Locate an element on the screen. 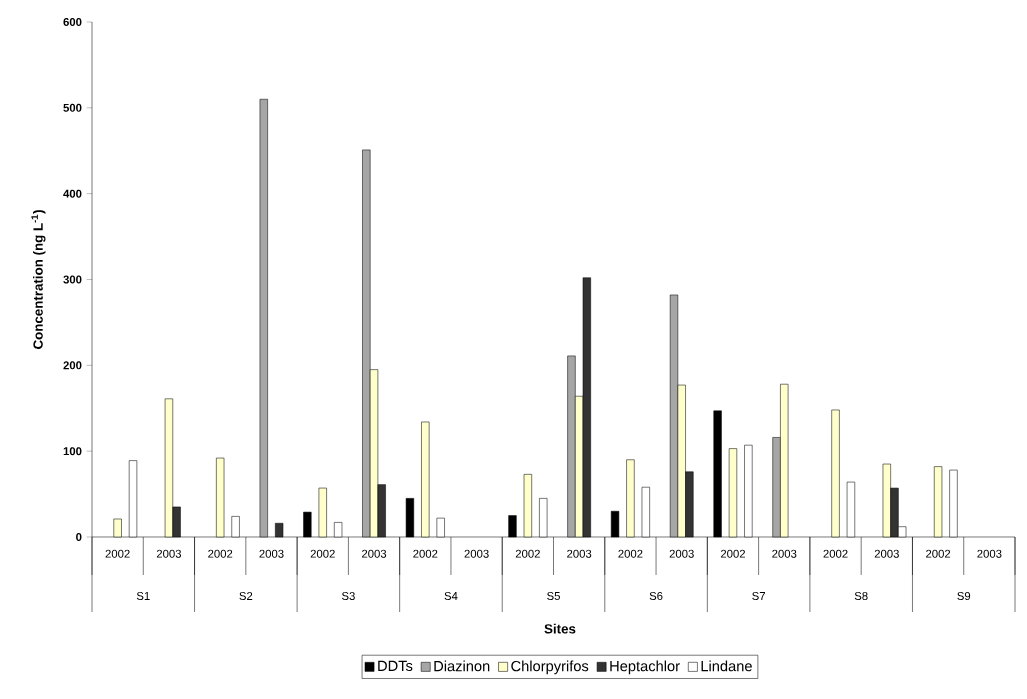 The height and width of the screenshot is (699, 1027). text: S5 is located at coordinates (553, 596).